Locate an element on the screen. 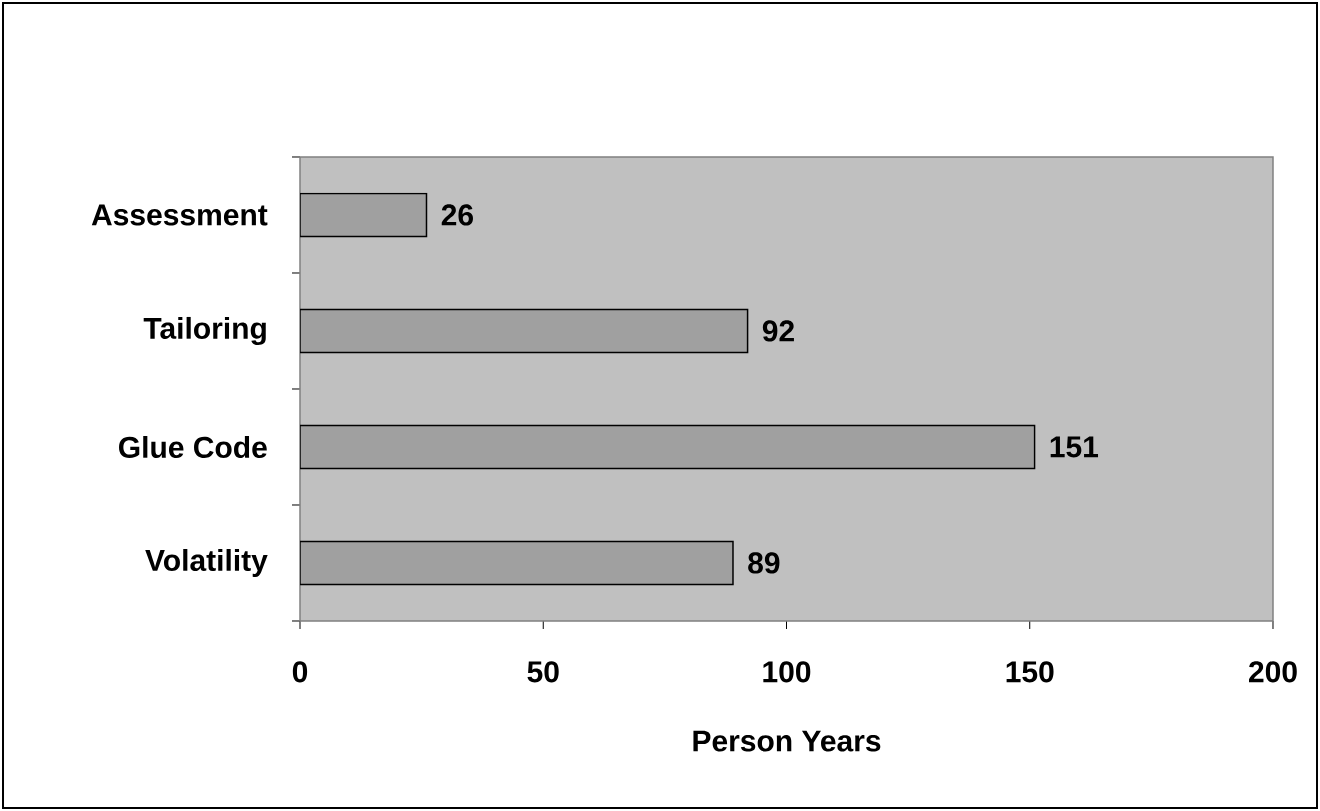  x-tick-label: 0 is located at coordinates (300, 672).